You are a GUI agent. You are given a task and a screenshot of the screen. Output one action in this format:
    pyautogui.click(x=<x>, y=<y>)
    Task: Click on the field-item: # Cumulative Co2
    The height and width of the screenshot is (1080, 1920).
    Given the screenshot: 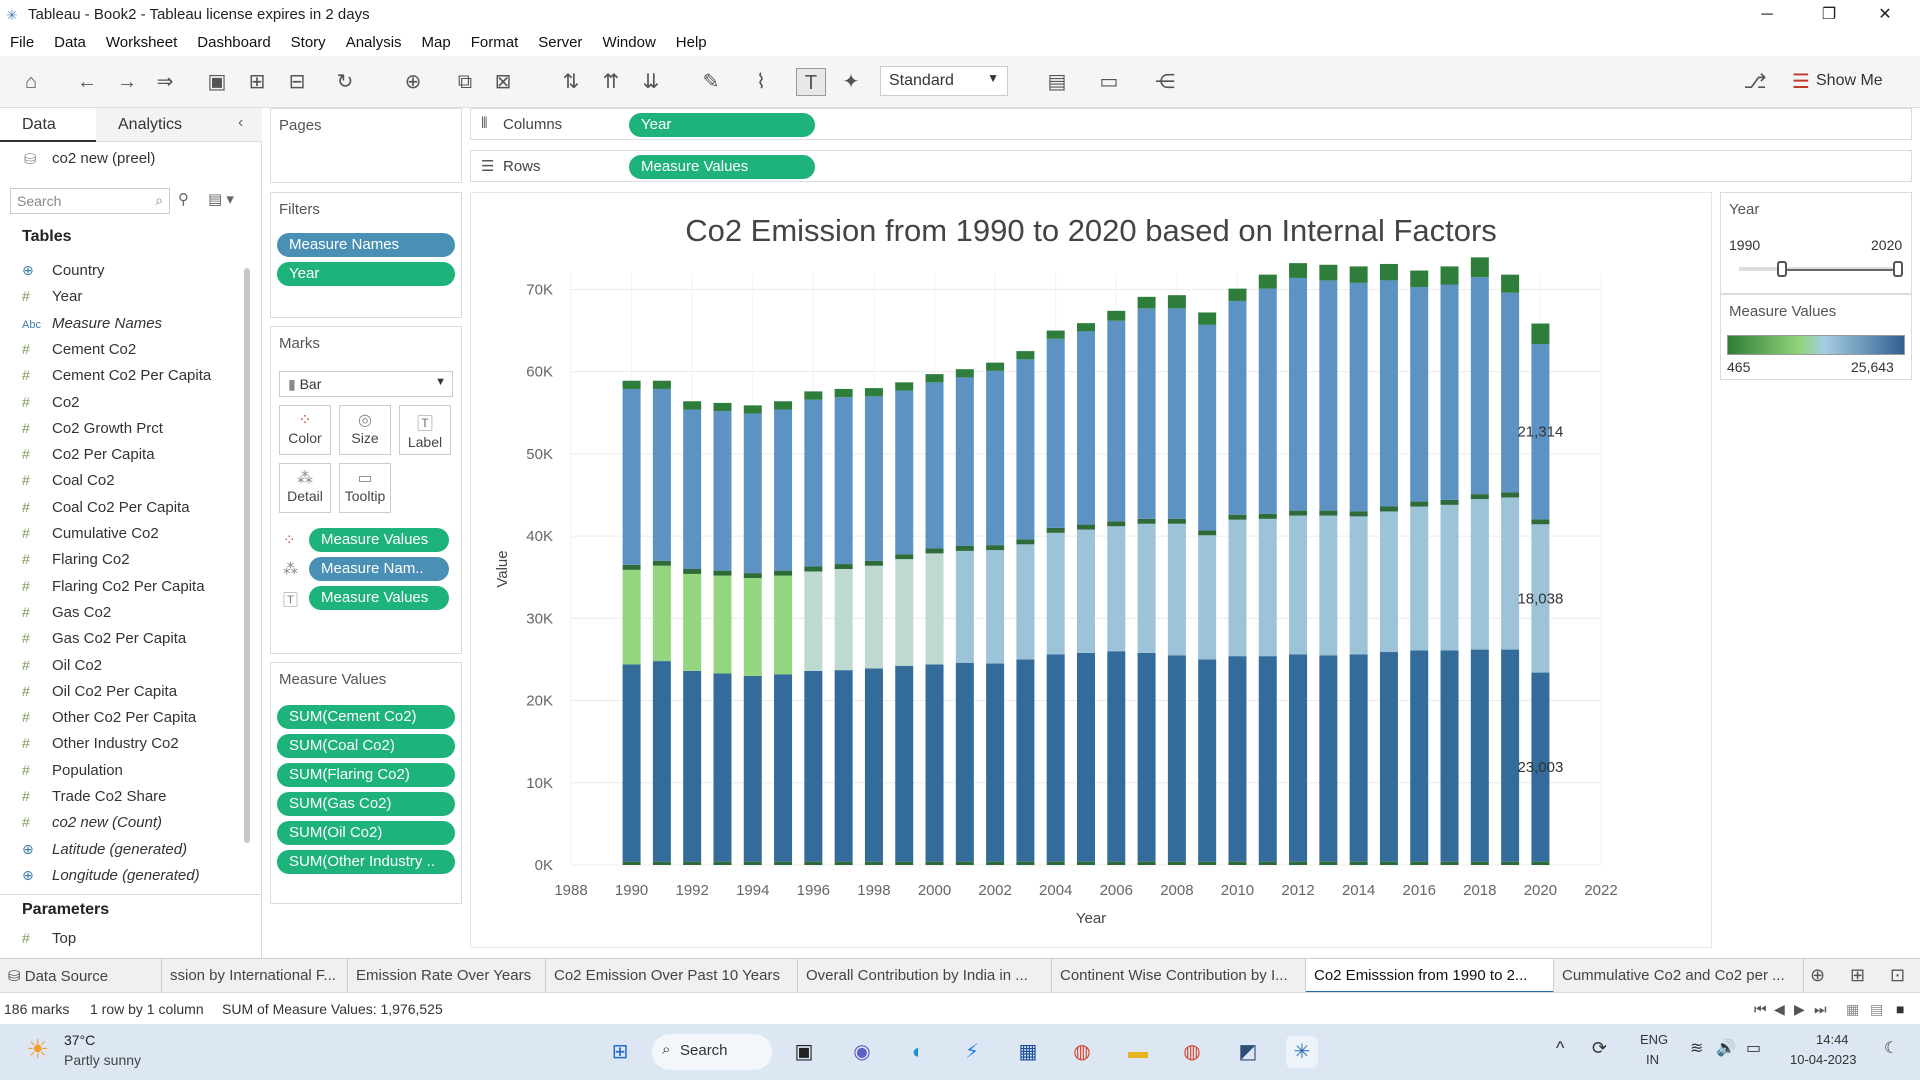 What is the action you would take?
    pyautogui.click(x=90, y=537)
    